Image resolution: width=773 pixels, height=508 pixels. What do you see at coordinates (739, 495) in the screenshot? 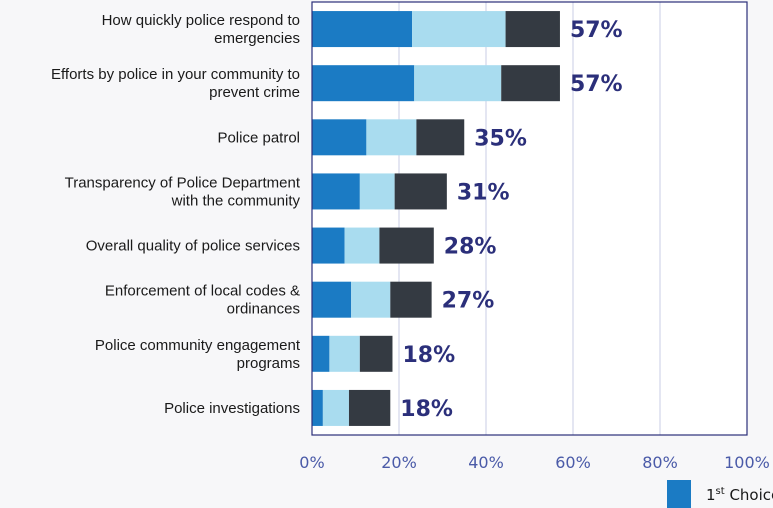
I see `legend-label: 1st Choice` at bounding box center [739, 495].